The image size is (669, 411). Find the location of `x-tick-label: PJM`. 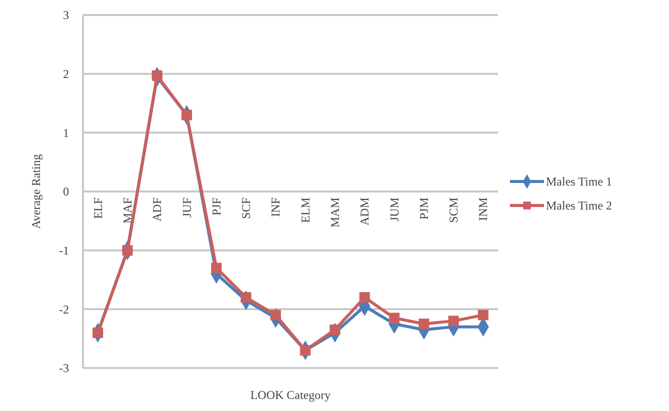

x-tick-label: PJM is located at coordinates (423, 208).